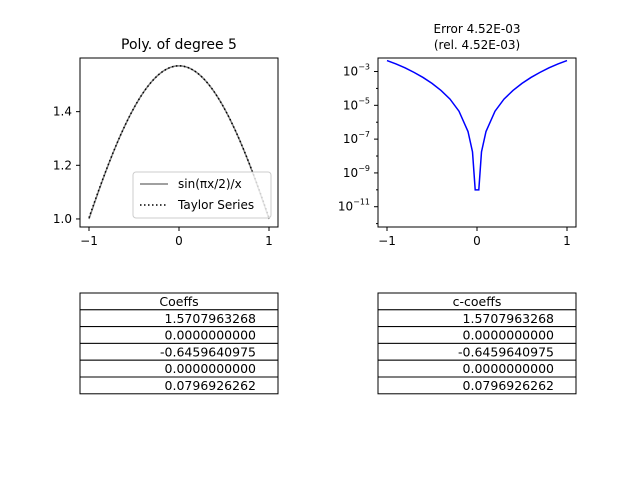 The image size is (640, 484). What do you see at coordinates (178, 301) in the screenshot?
I see `table-header: Coeffs` at bounding box center [178, 301].